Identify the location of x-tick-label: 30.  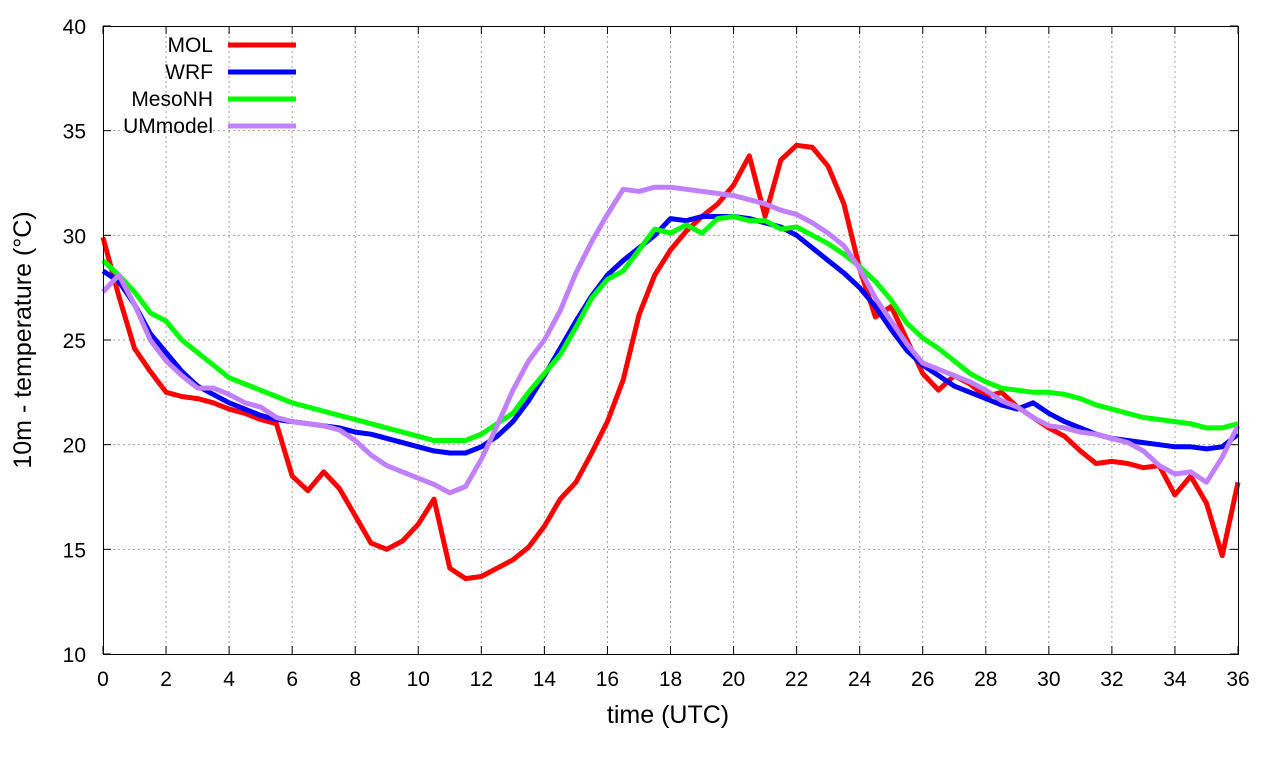
(1048, 679).